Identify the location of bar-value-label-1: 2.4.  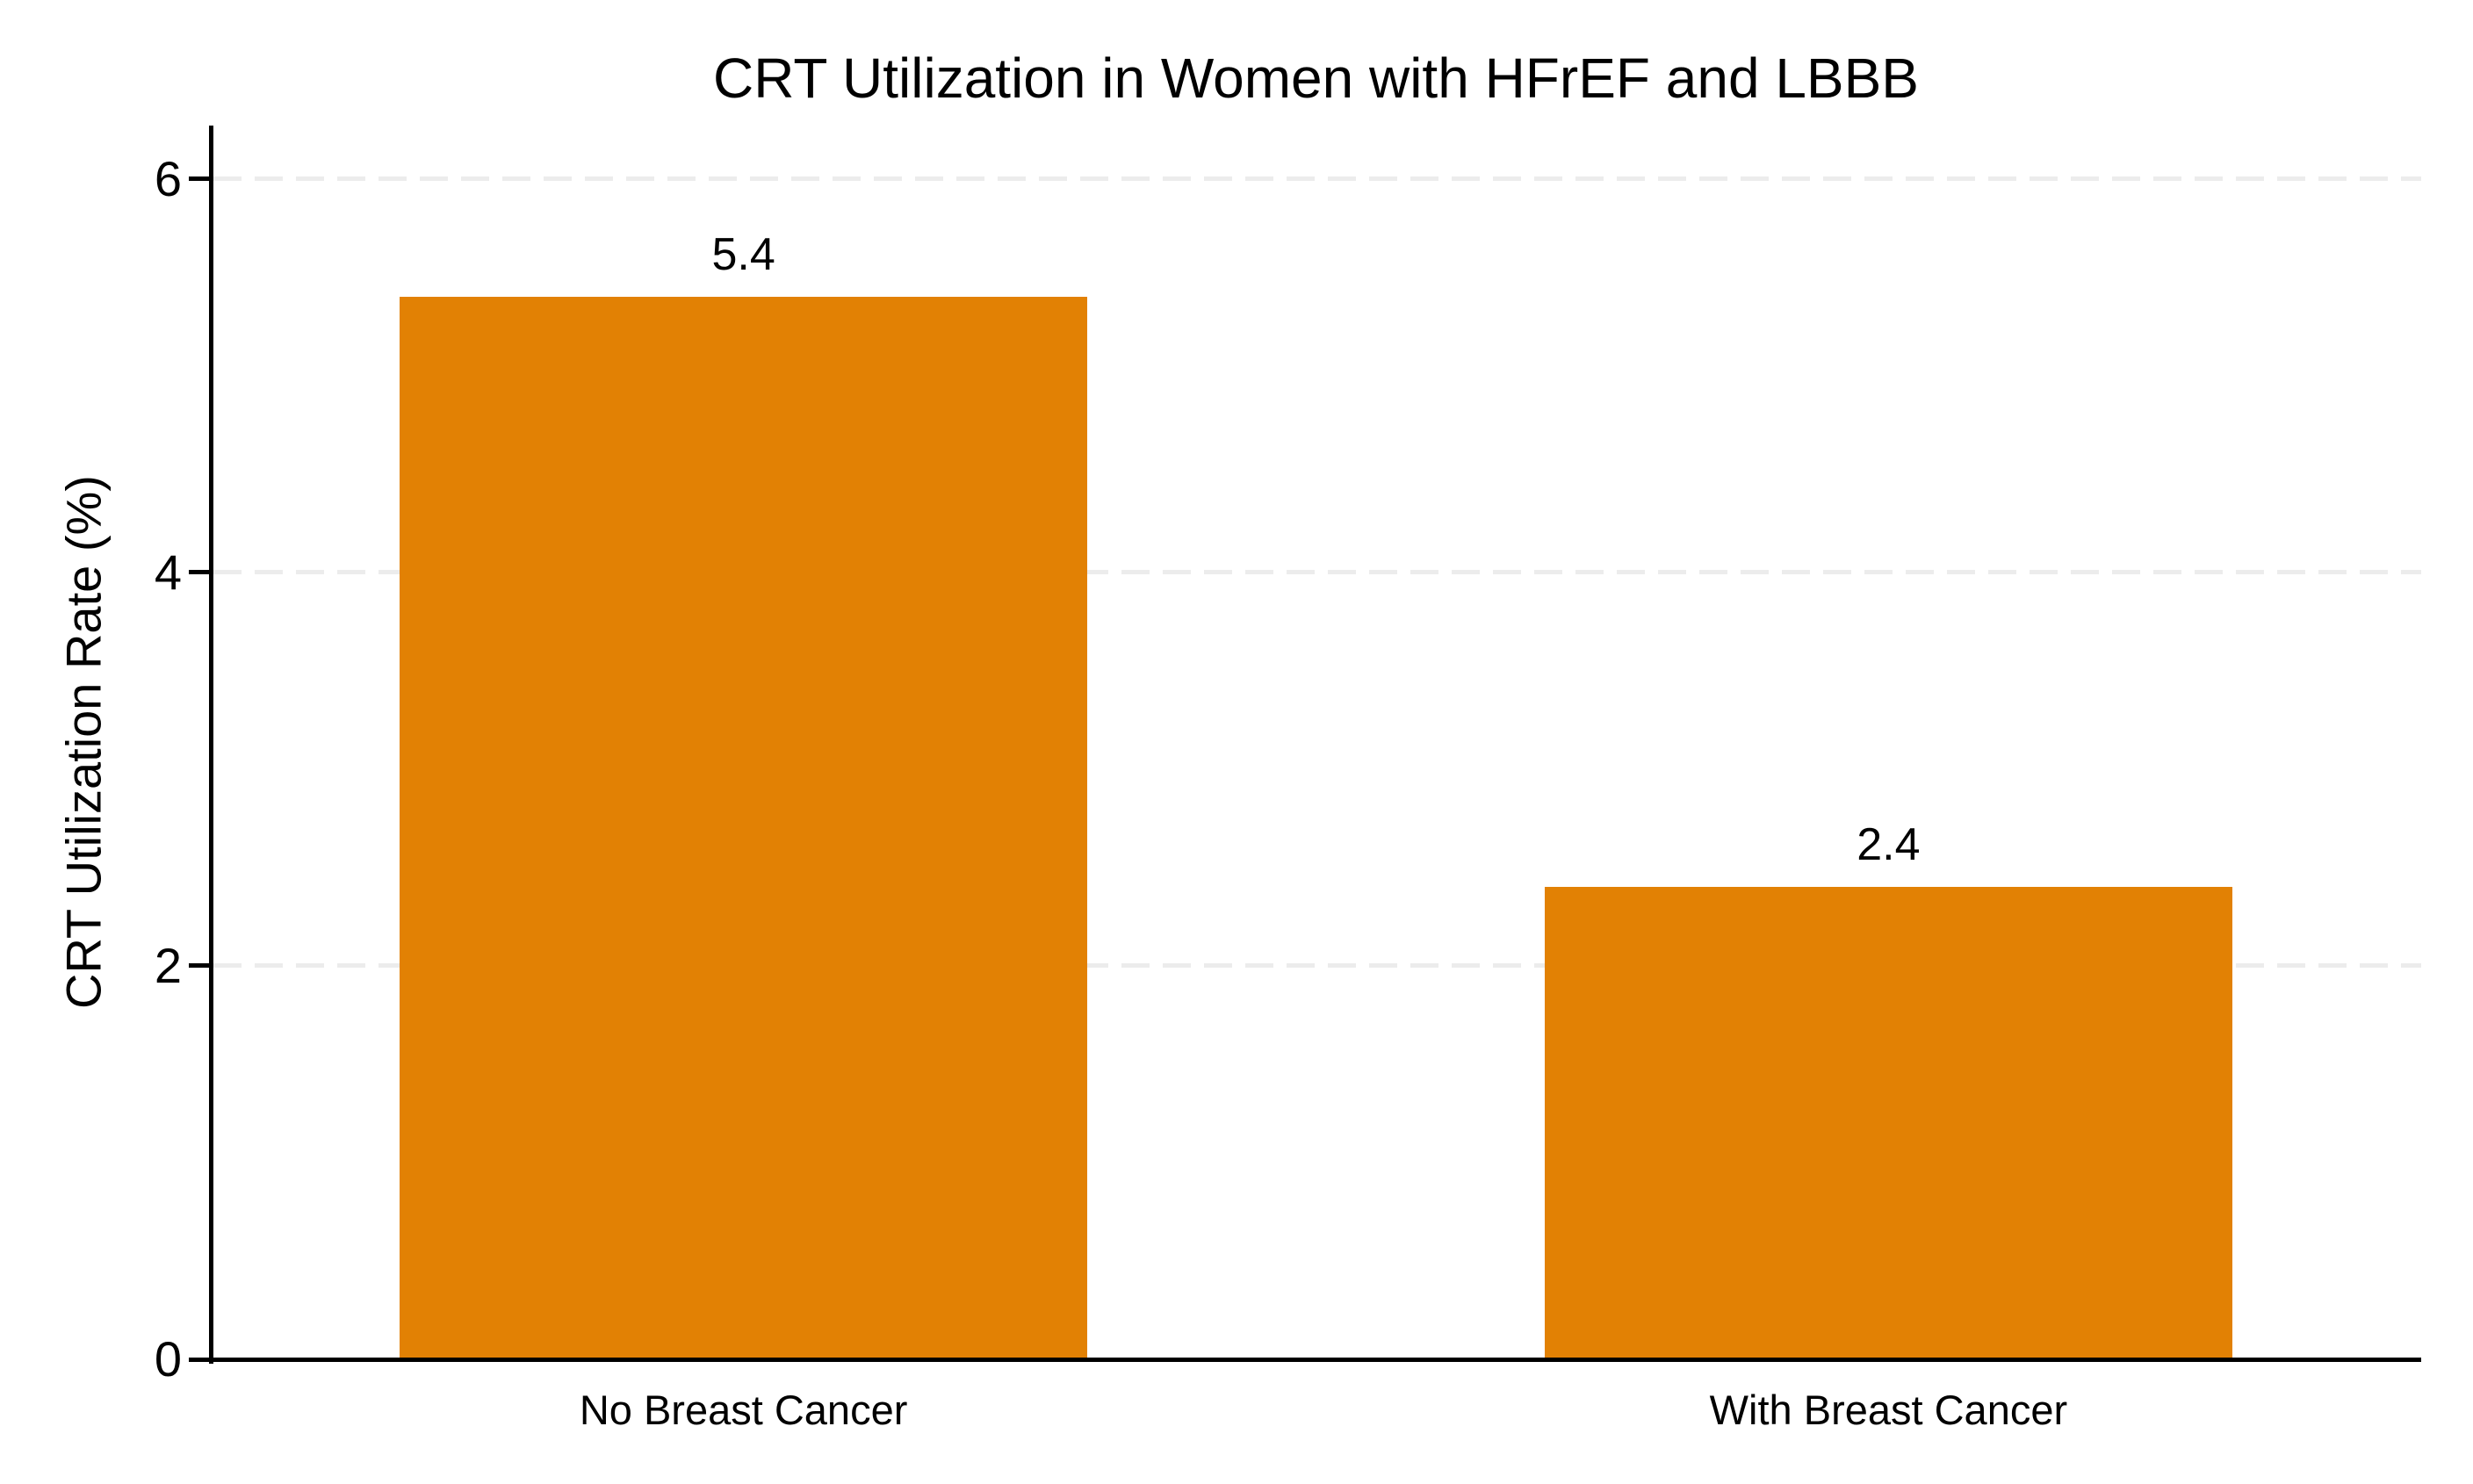
(1889, 845).